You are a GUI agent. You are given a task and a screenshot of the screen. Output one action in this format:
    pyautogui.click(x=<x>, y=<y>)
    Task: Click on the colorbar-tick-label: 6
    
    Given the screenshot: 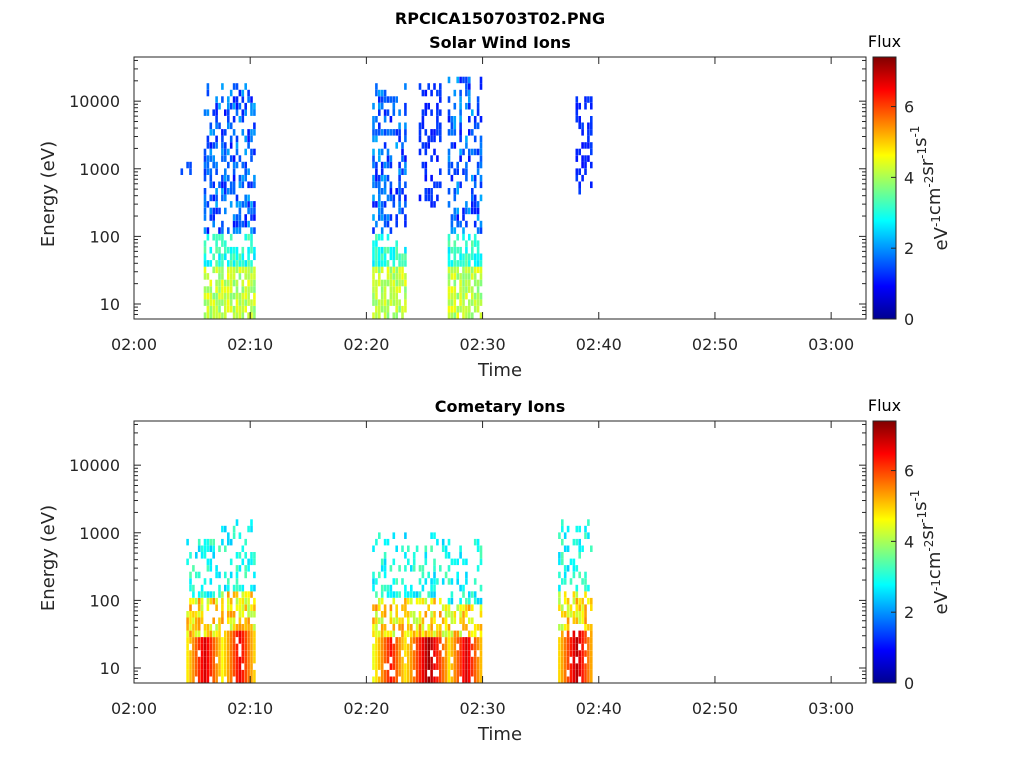 What is the action you would take?
    pyautogui.click(x=909, y=107)
    